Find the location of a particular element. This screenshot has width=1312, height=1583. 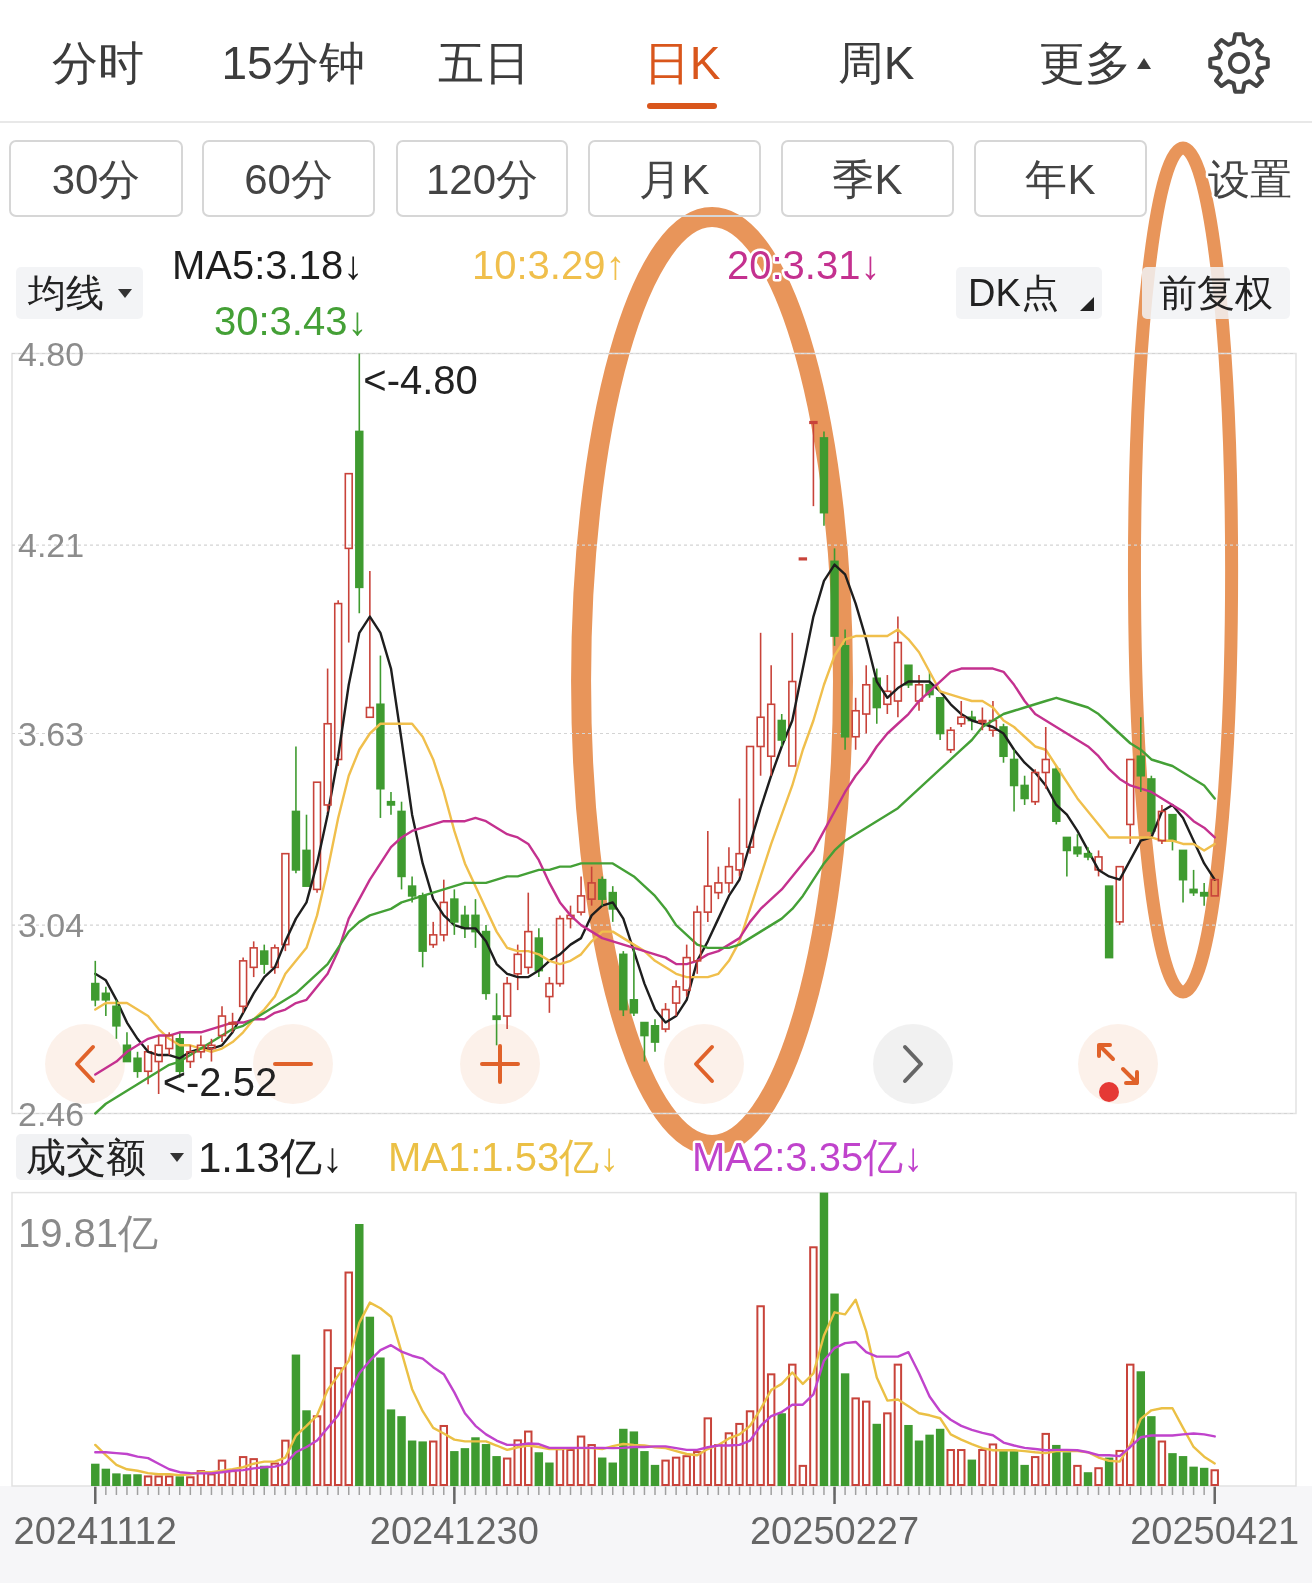

x-tick-label: 20241230 is located at coordinates (454, 1531).